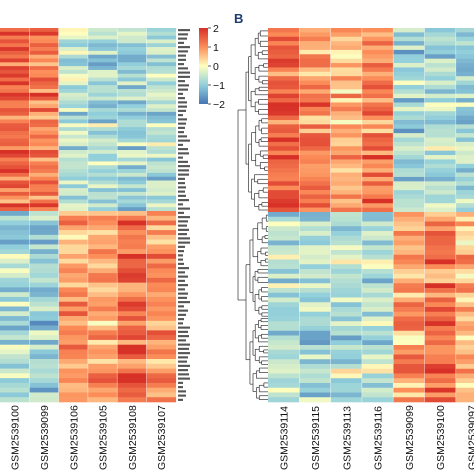 The height and width of the screenshot is (474, 474). I want to click on column-label: GSM2539115, so click(316, 438).